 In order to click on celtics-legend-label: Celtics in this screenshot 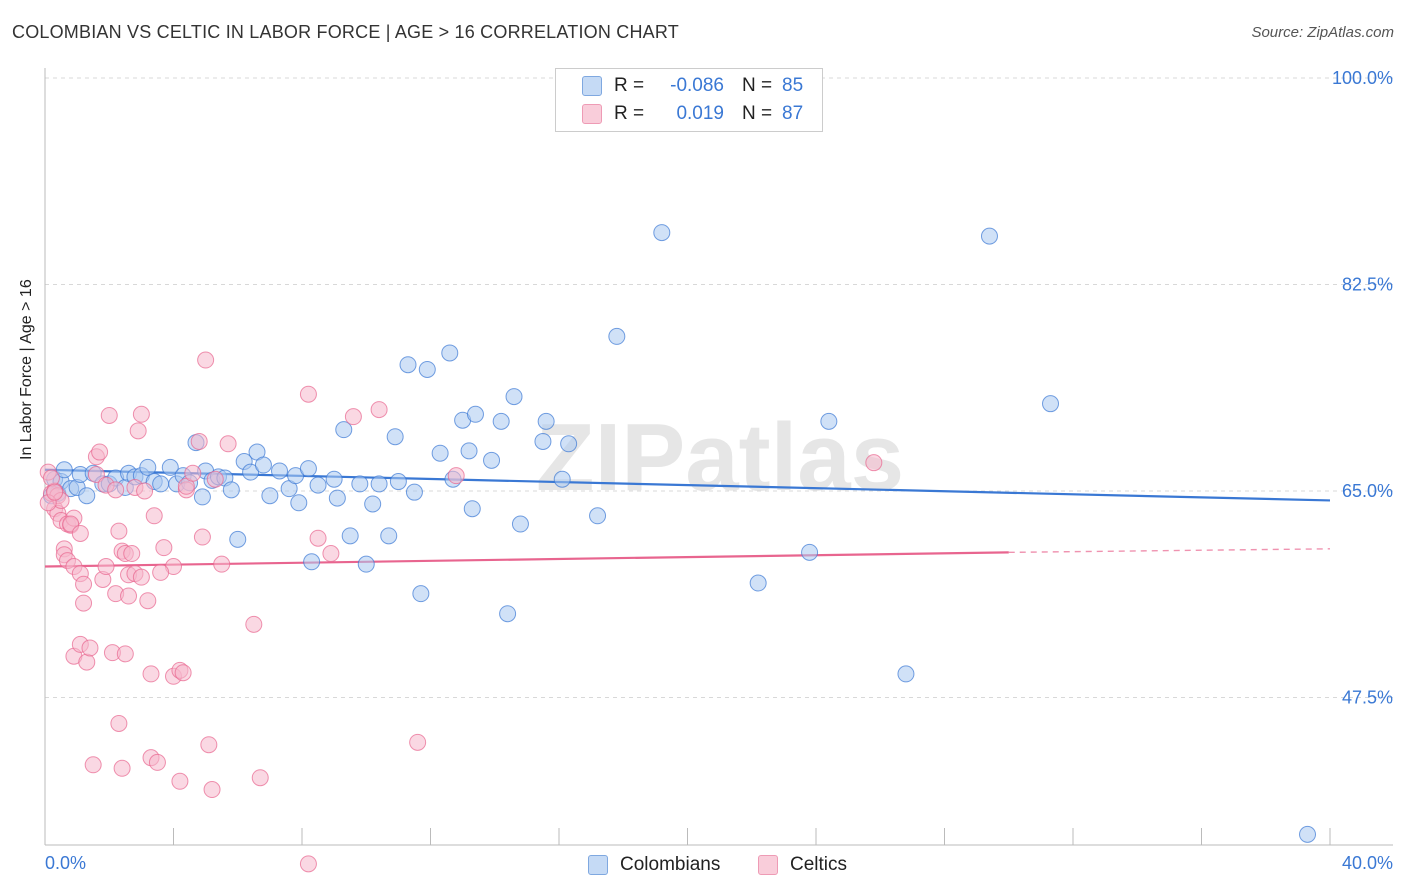, I will do `click(819, 864)`.